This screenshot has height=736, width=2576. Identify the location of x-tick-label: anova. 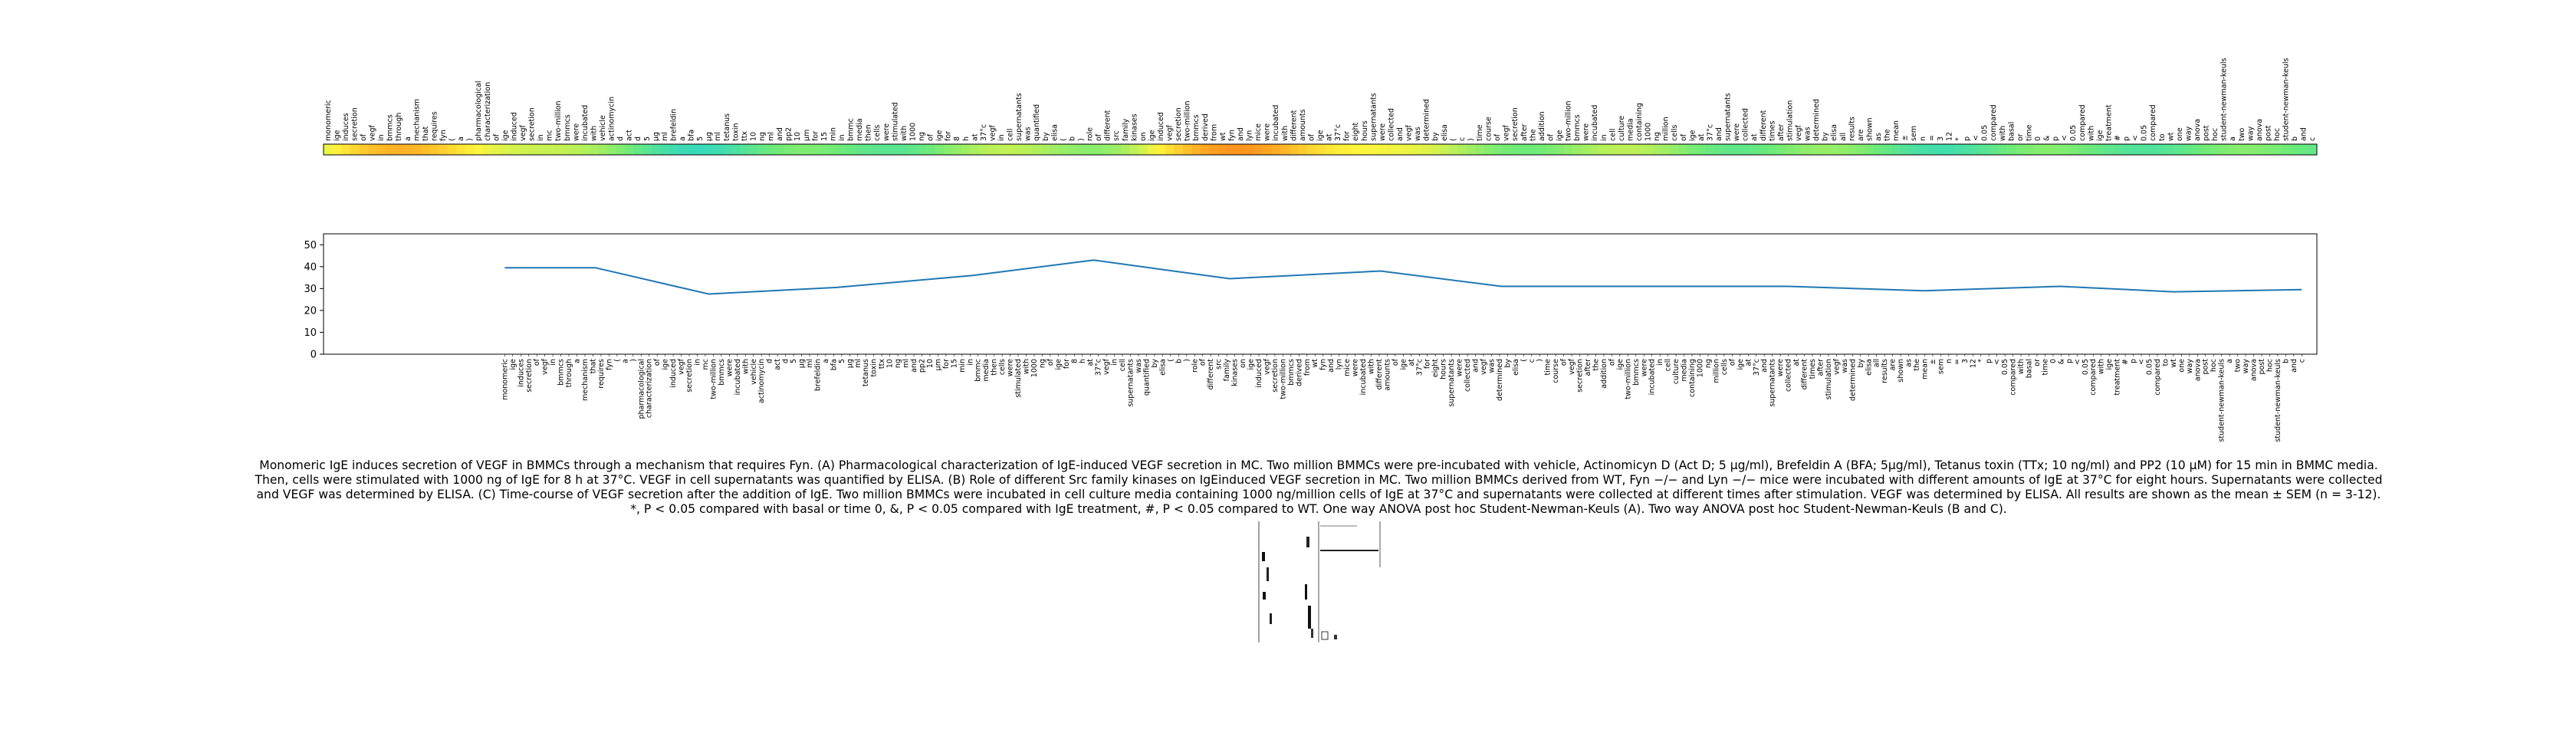
(2254, 370).